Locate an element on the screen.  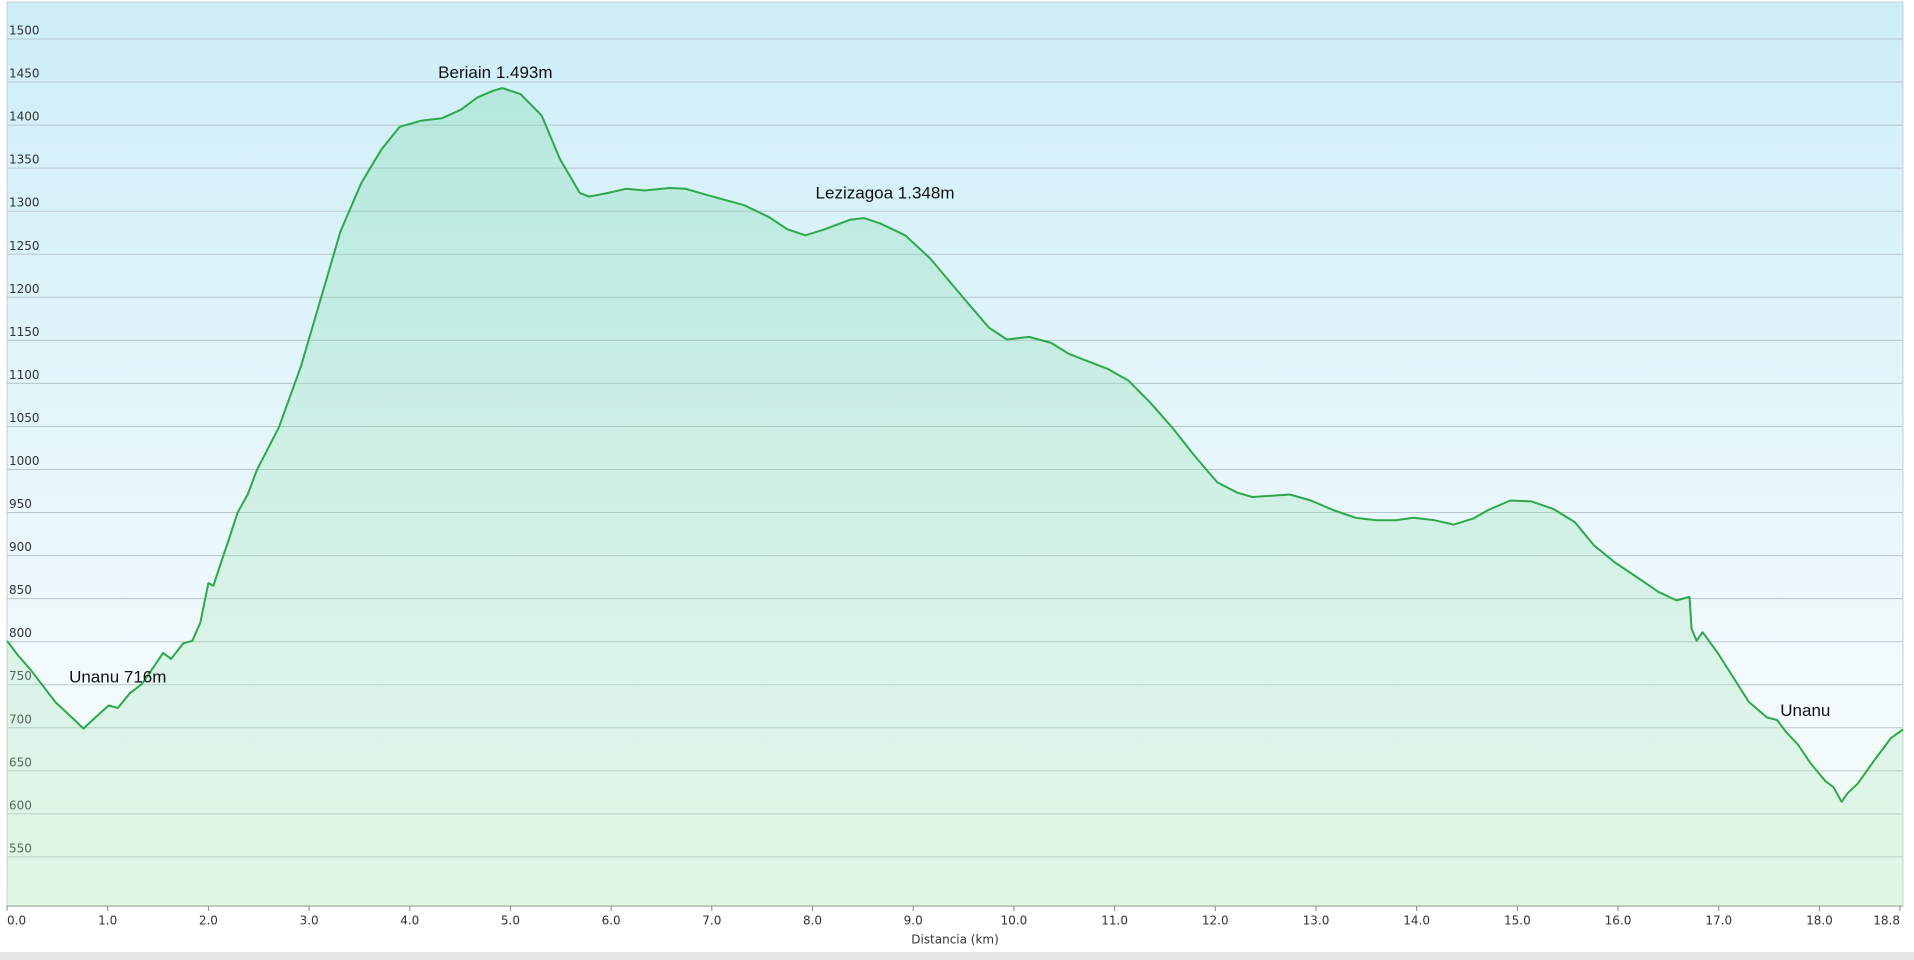
x-tick-label: 0.0 is located at coordinates (16, 921).